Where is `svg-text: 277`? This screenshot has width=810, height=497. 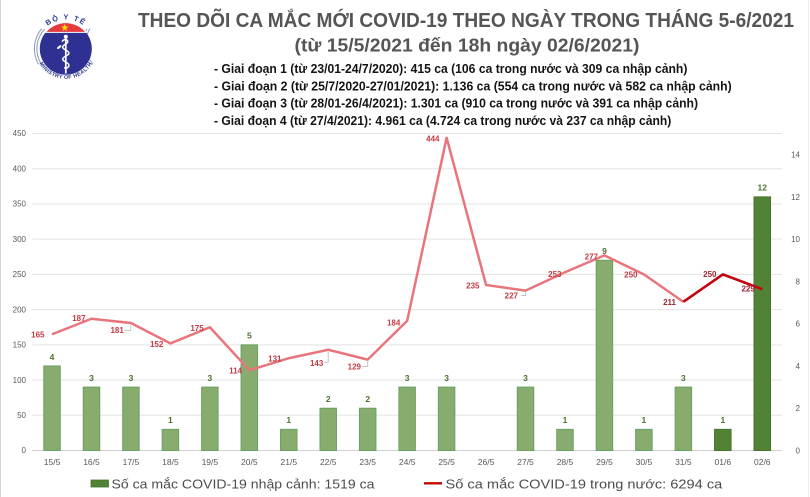 svg-text: 277 is located at coordinates (592, 256).